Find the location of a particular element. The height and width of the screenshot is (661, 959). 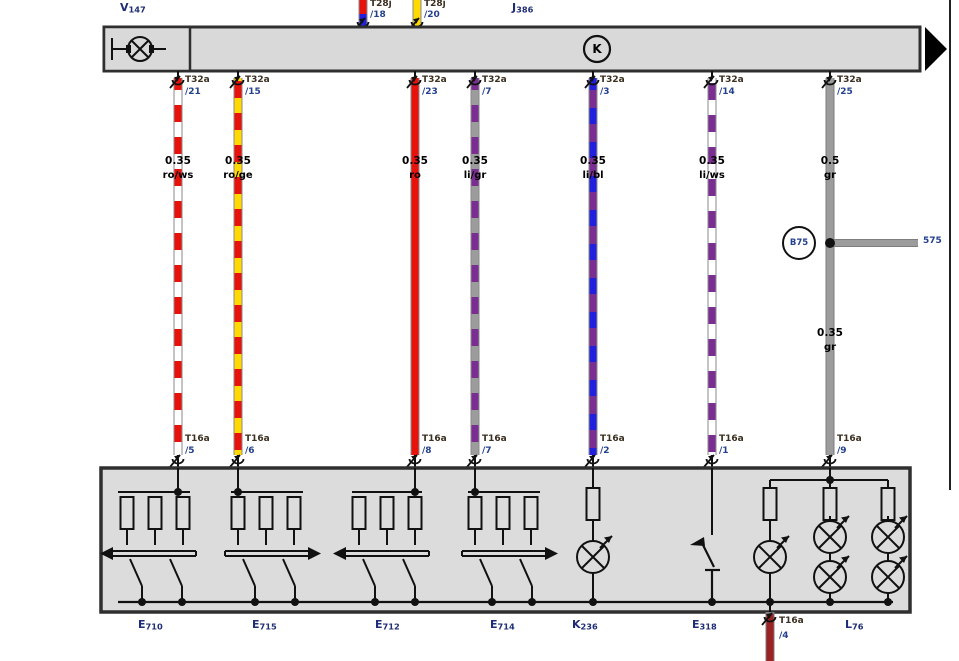

label-k-marker: K is located at coordinates (597, 49).